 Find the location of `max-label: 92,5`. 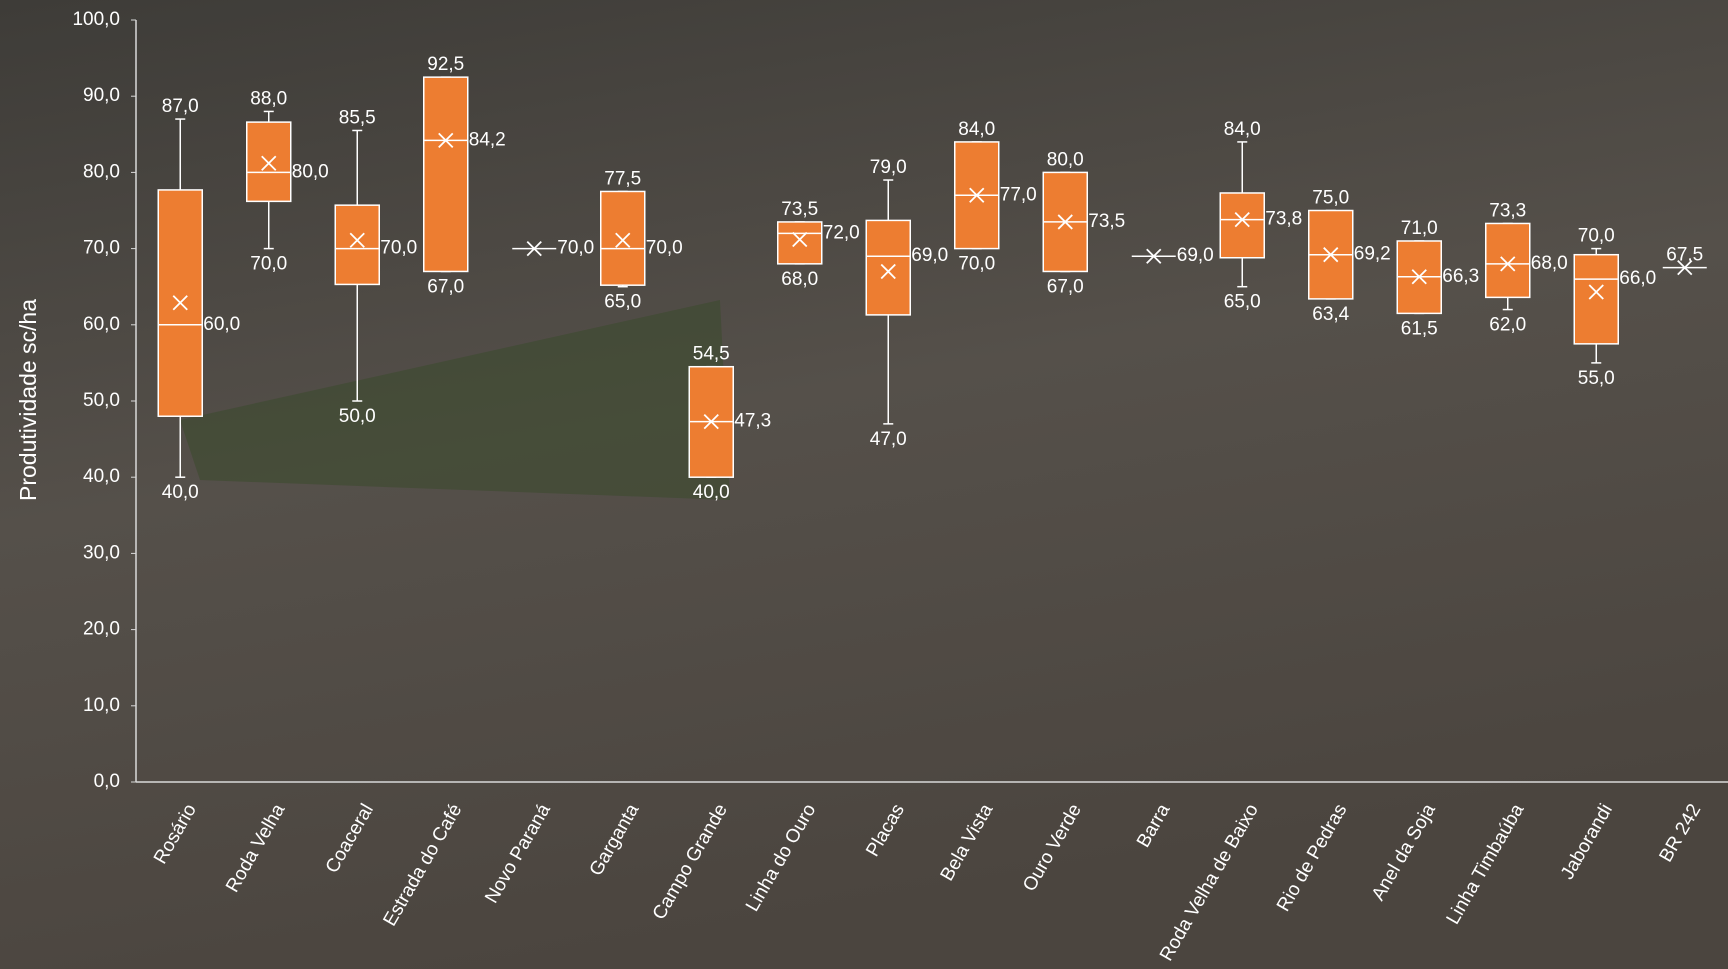

max-label: 92,5 is located at coordinates (445, 64).